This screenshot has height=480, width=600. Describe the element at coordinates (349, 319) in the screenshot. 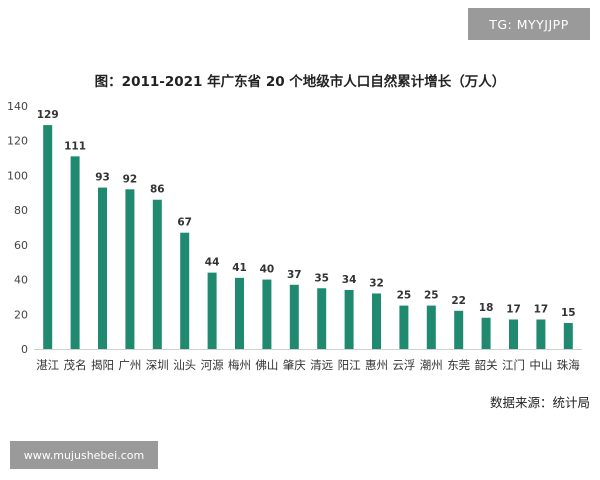

I see `bar-阳江` at that location.